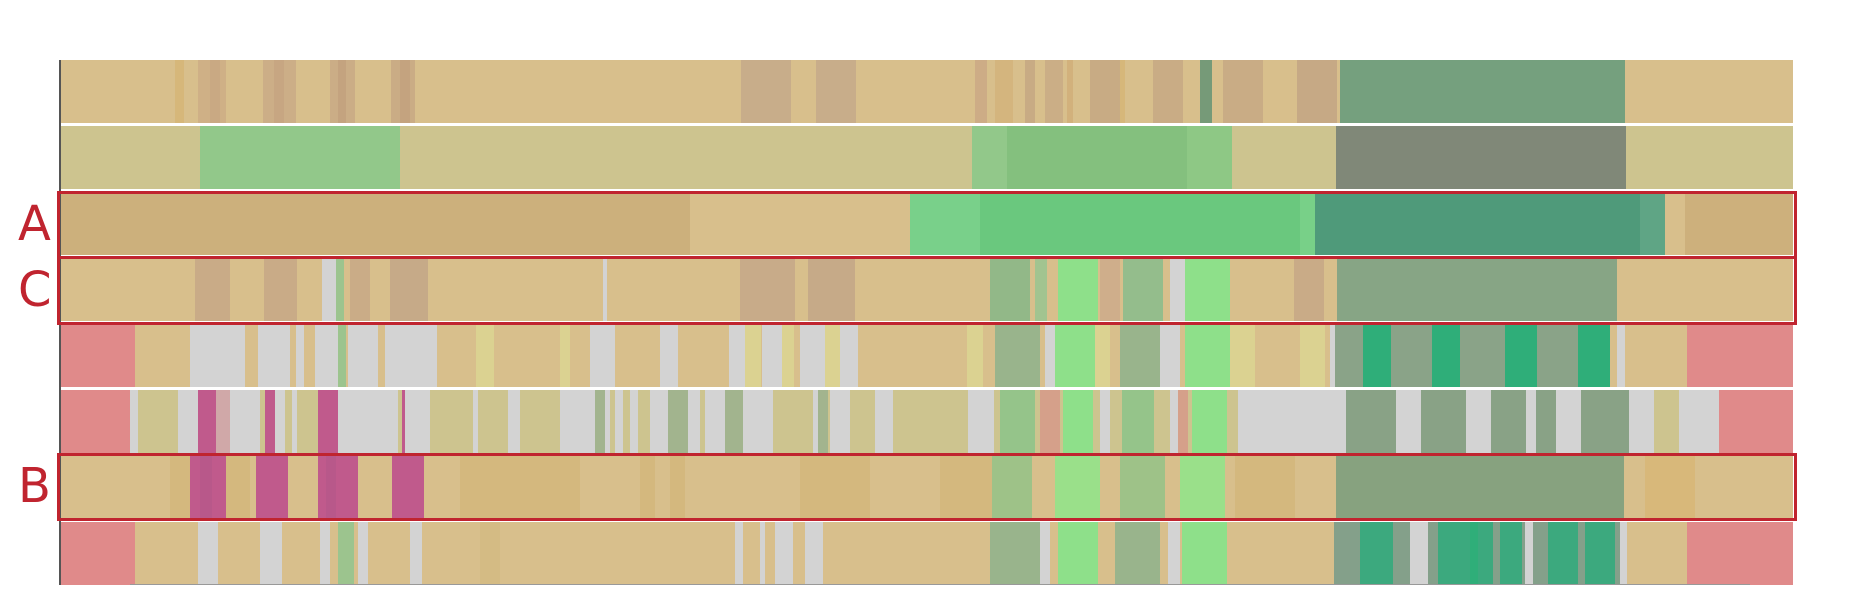  Describe the element at coordinates (34, 486) in the screenshot. I see `row-label-b: B` at that location.